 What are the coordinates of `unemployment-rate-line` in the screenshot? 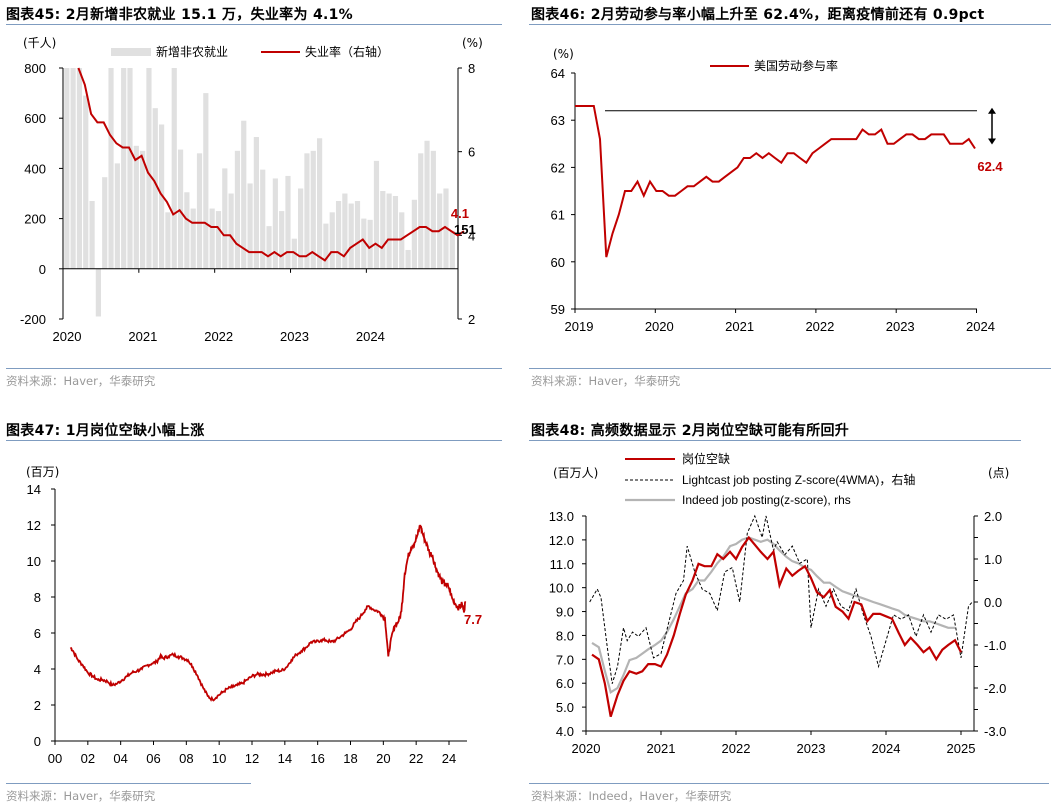 It's located at (271, 164).